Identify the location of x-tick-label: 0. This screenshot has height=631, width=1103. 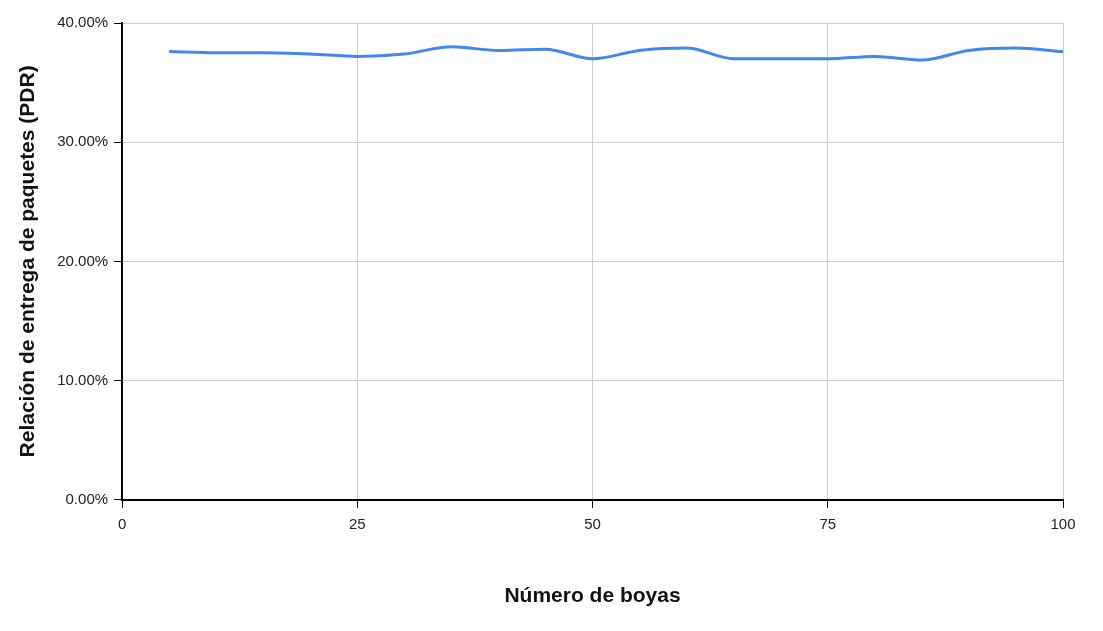
(122, 523).